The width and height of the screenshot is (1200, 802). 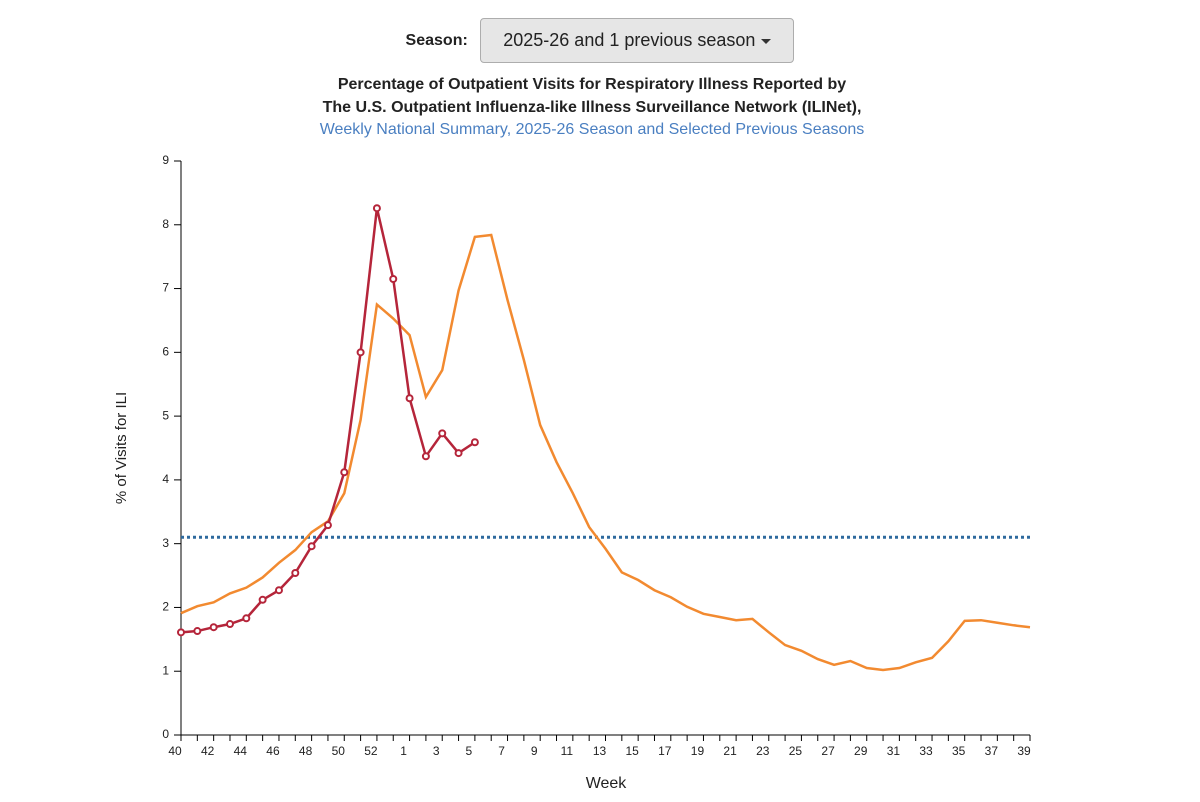 What do you see at coordinates (165, 415) in the screenshot?
I see `y-tick-label: 5` at bounding box center [165, 415].